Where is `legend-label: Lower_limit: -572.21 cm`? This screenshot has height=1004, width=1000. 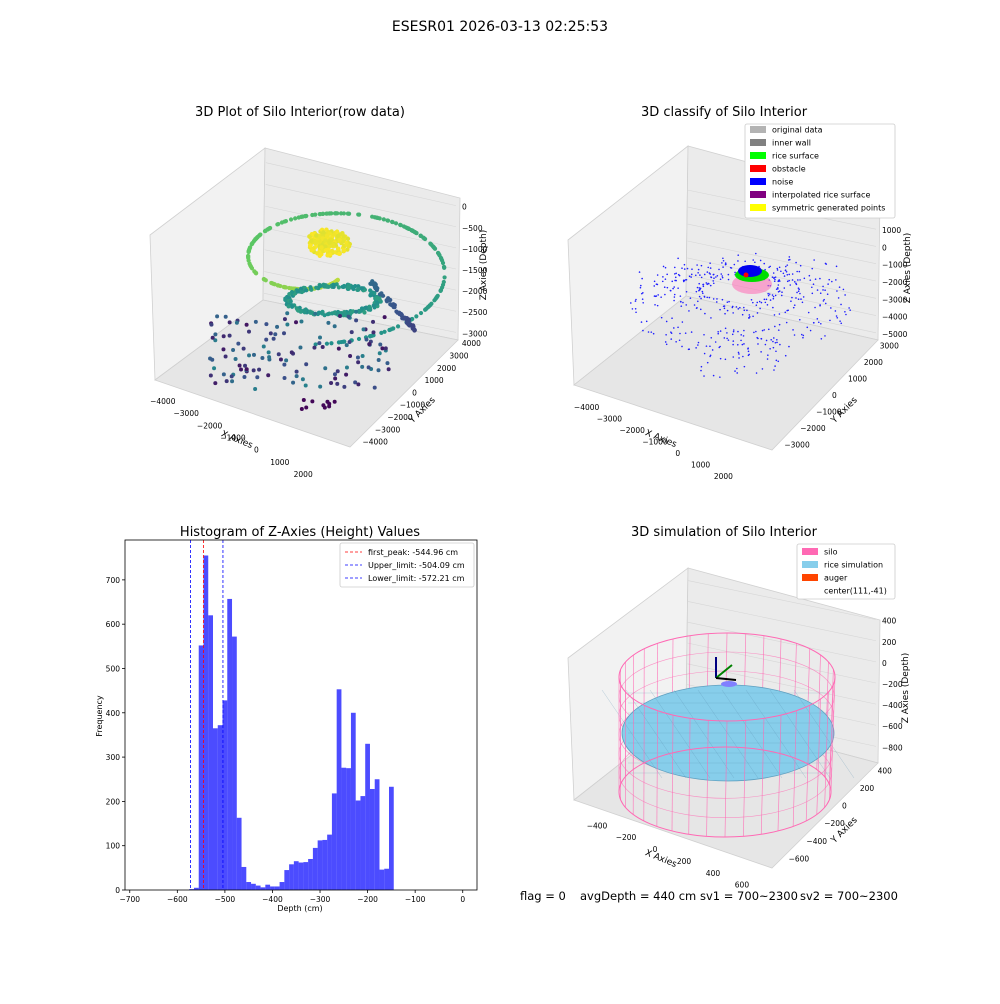
legend-label: Lower_limit: -572.21 cm is located at coordinates (416, 578).